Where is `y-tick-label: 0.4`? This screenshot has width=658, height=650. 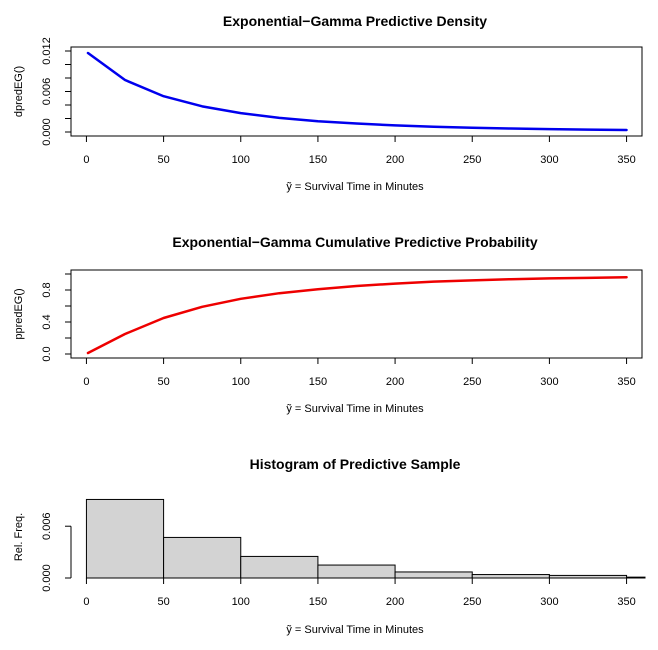 y-tick-label: 0.4 is located at coordinates (47, 321).